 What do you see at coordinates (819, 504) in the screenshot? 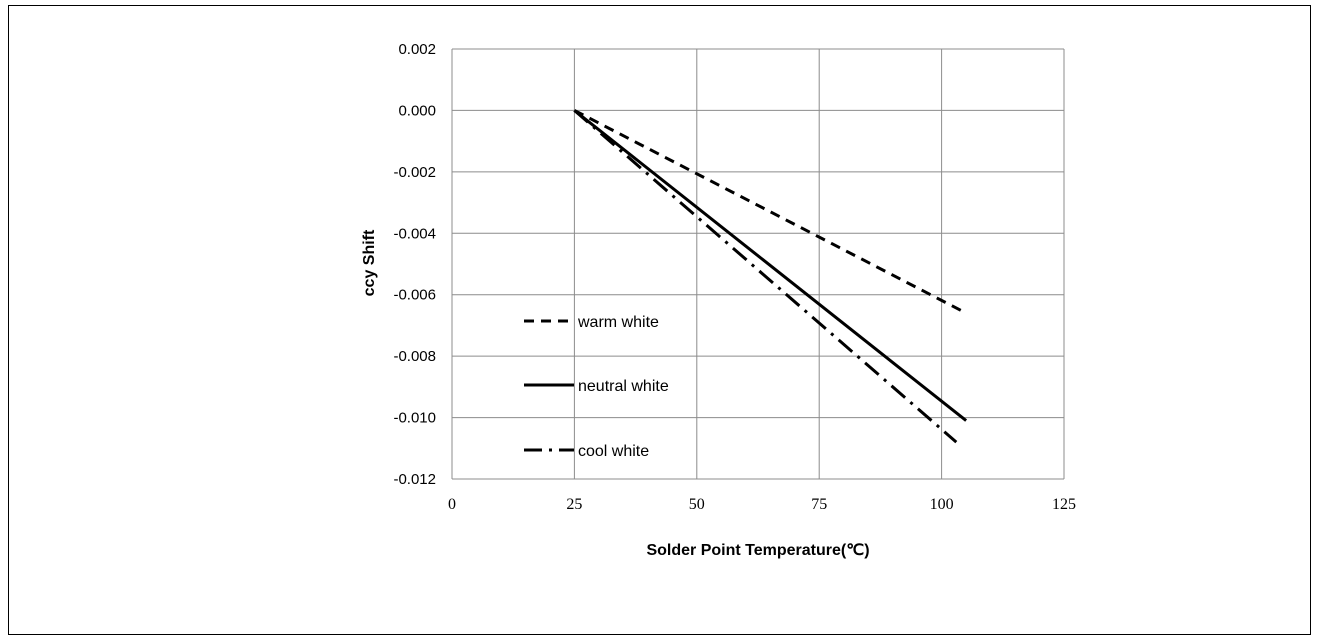
I see `x-tick-label: 75` at bounding box center [819, 504].